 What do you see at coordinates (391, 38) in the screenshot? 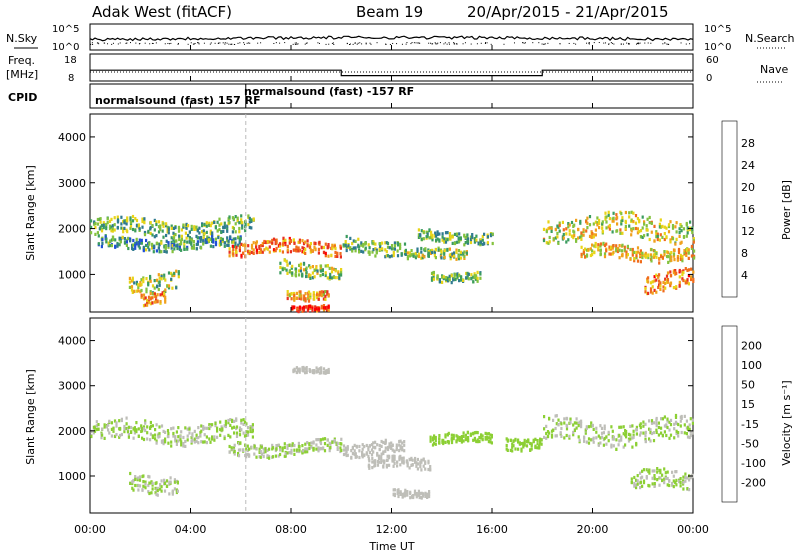
I see `nsky-line` at bounding box center [391, 38].